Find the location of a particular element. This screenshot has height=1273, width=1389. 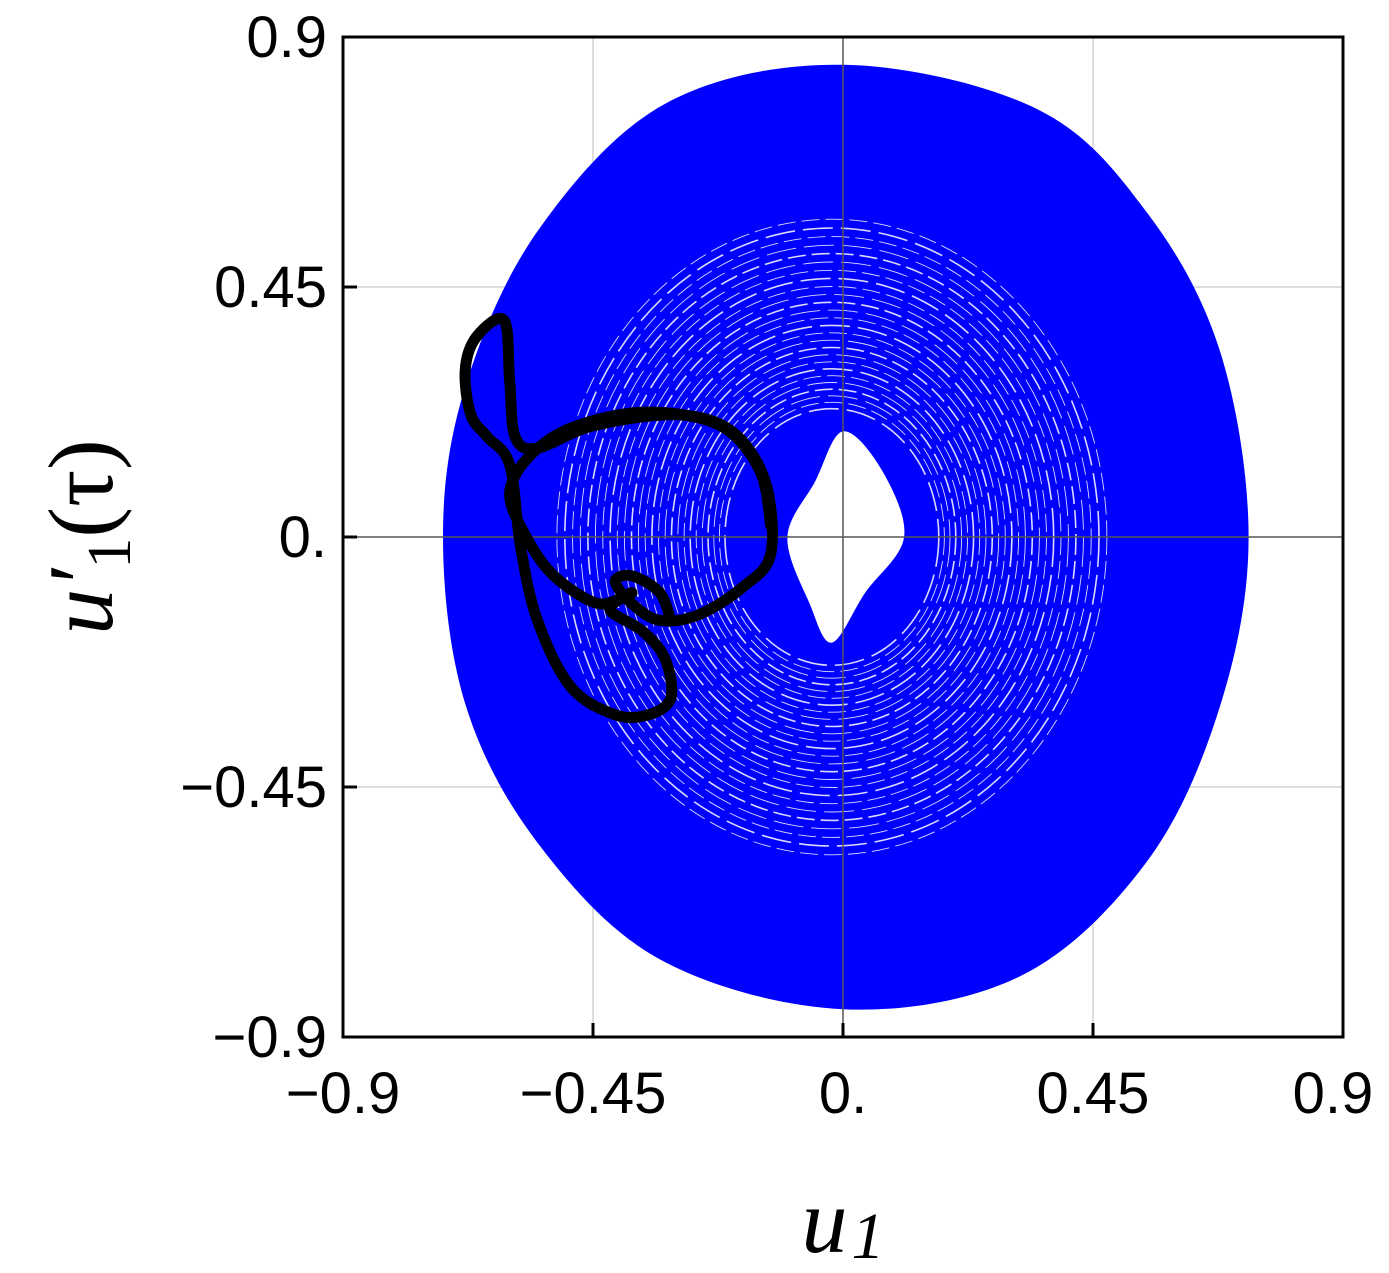

y-axis-title-arg: (τ) is located at coordinates (81, 488).